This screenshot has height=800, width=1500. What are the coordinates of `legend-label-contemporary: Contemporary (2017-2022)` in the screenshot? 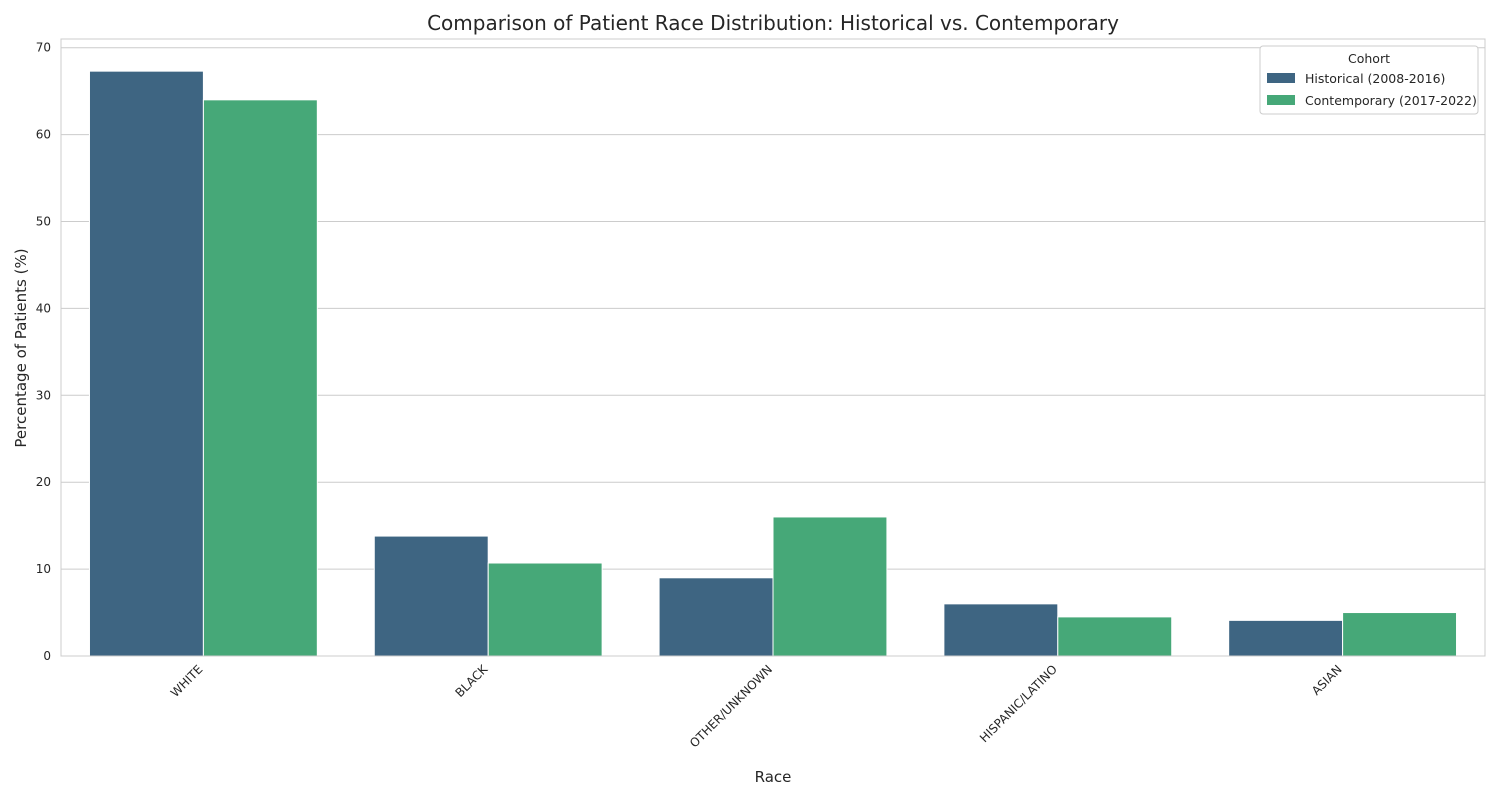 It's located at (1391, 100).